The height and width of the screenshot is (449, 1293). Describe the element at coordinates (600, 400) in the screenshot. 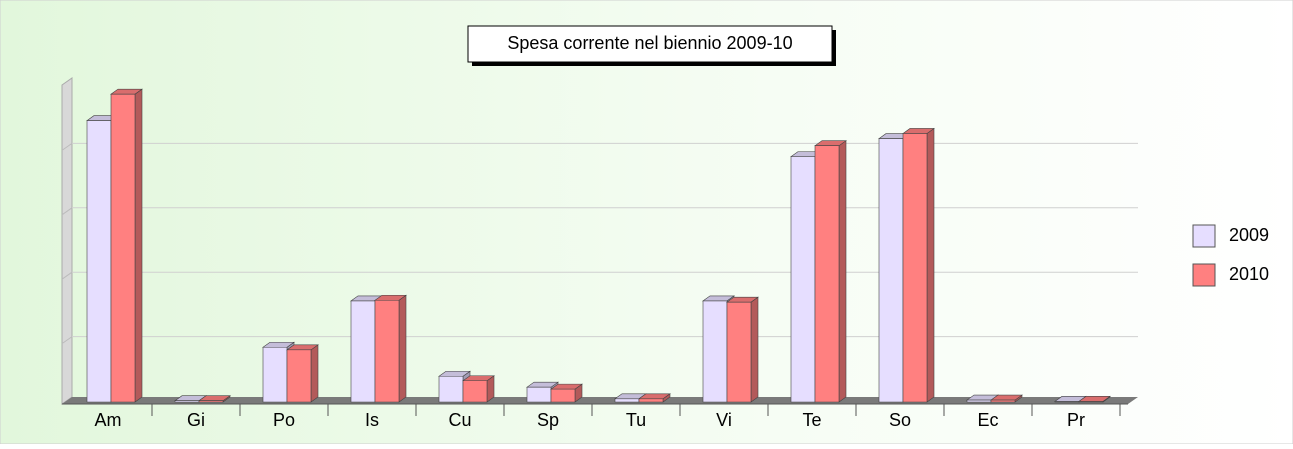

I see `floor` at that location.